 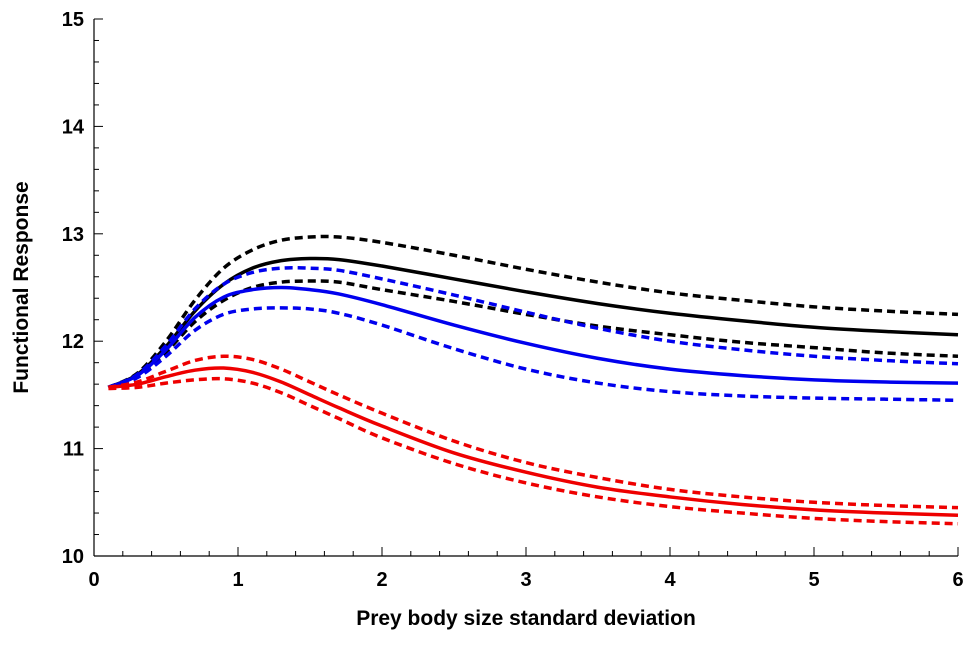 I want to click on x-tick-label: 5, so click(x=813, y=580).